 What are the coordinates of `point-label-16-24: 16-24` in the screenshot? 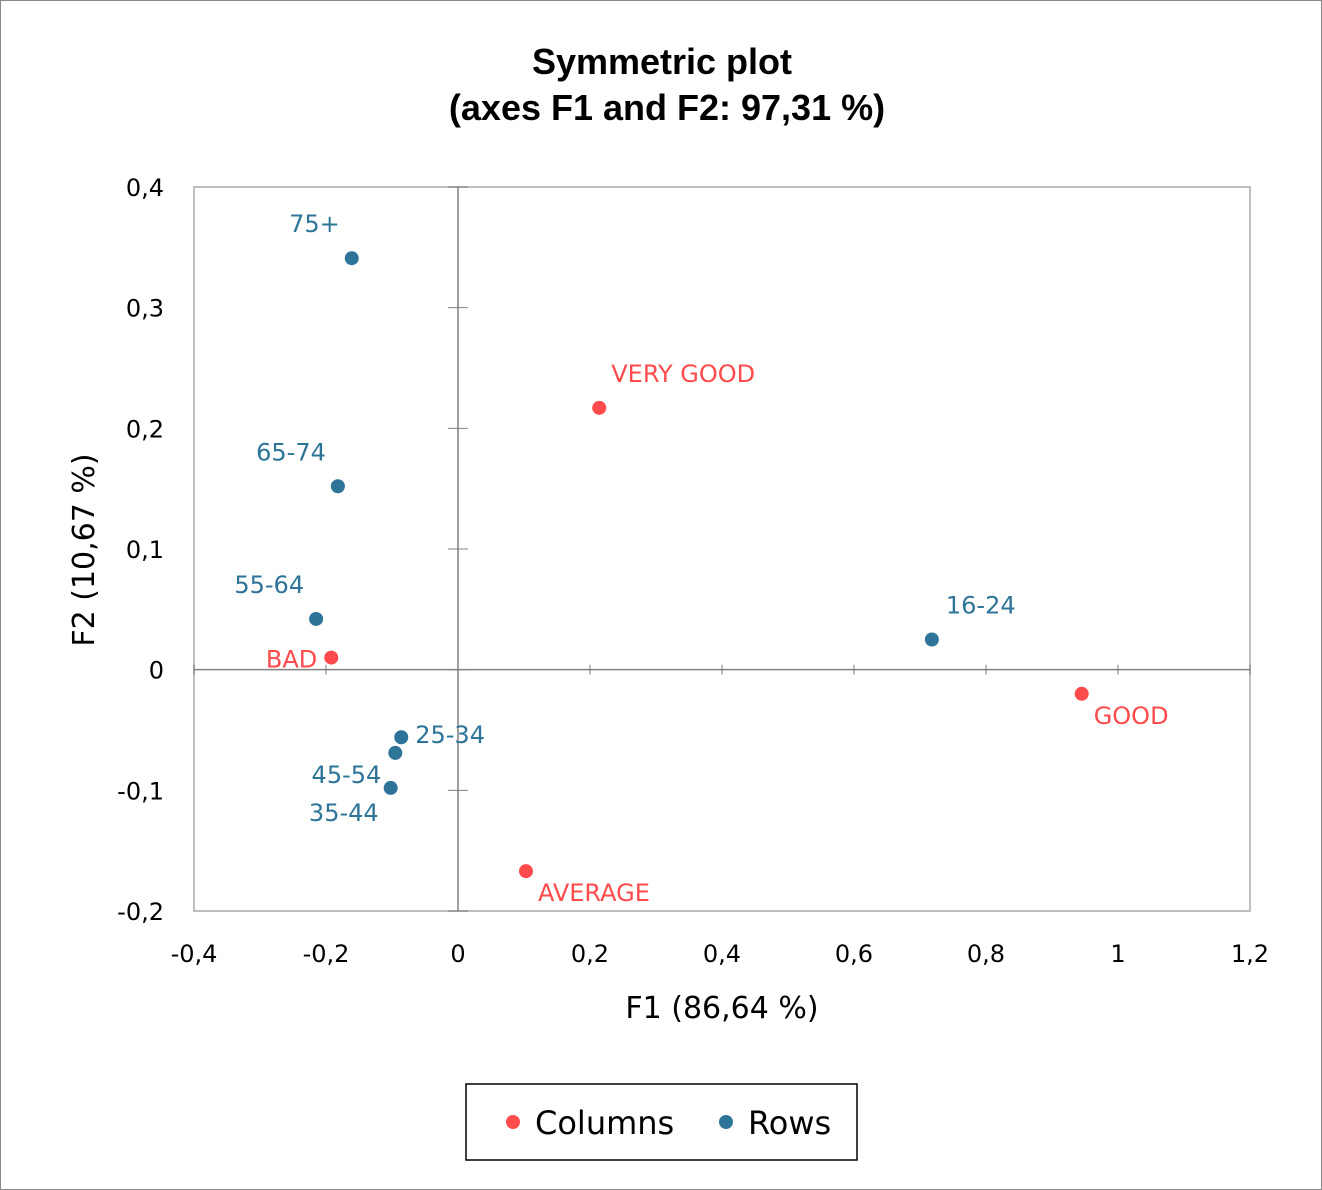 It's located at (981, 606).